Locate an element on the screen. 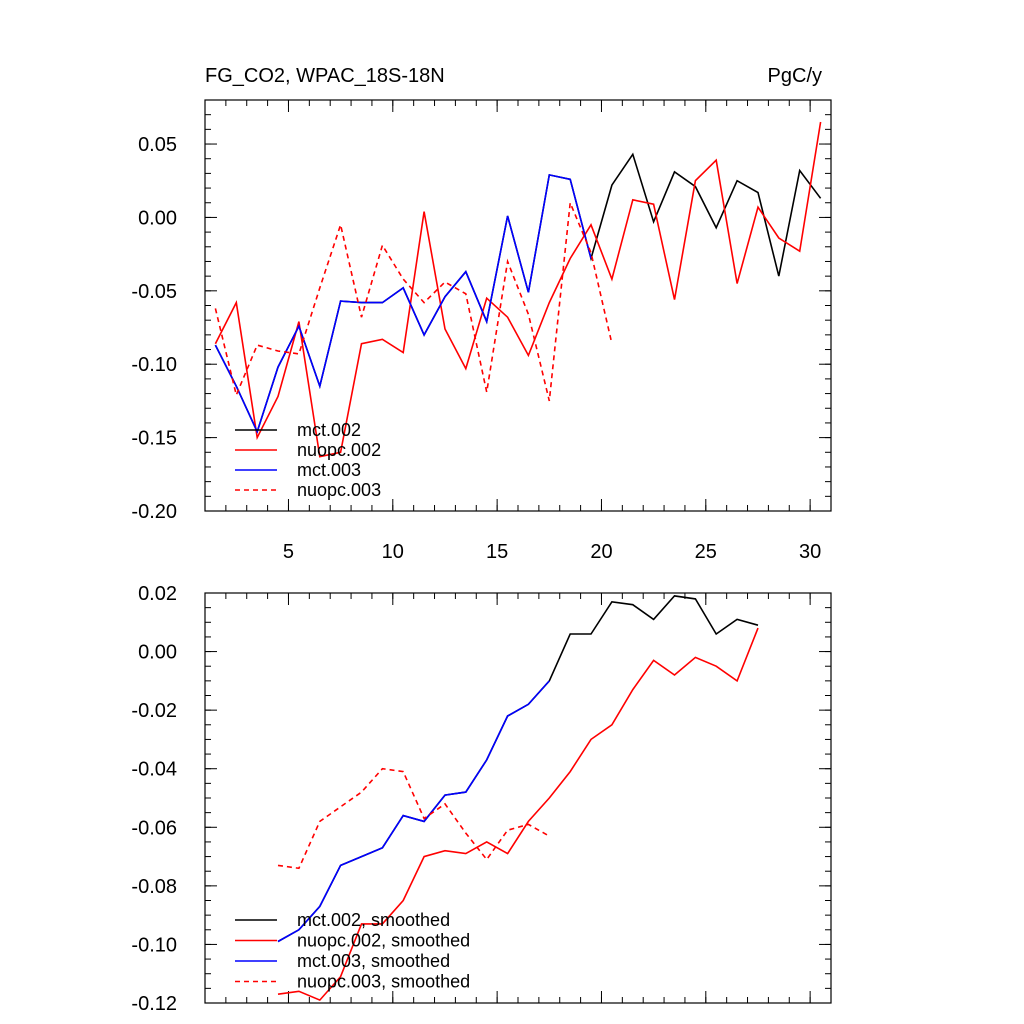 Image resolution: width=1024 pixels, height=1024 pixels. top-title-left: FG_CO2, WPAC_18S-18N is located at coordinates (325, 76).